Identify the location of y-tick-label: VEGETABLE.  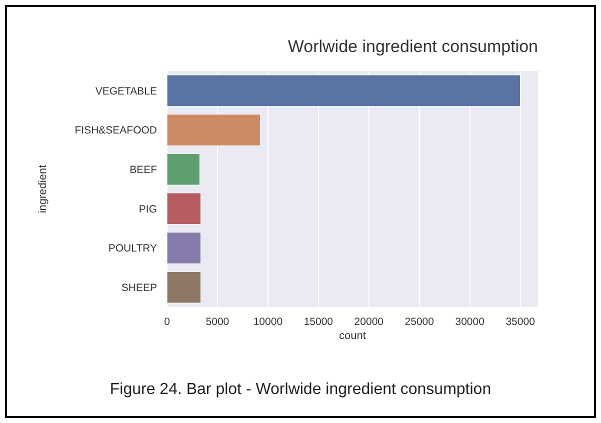
(126, 91).